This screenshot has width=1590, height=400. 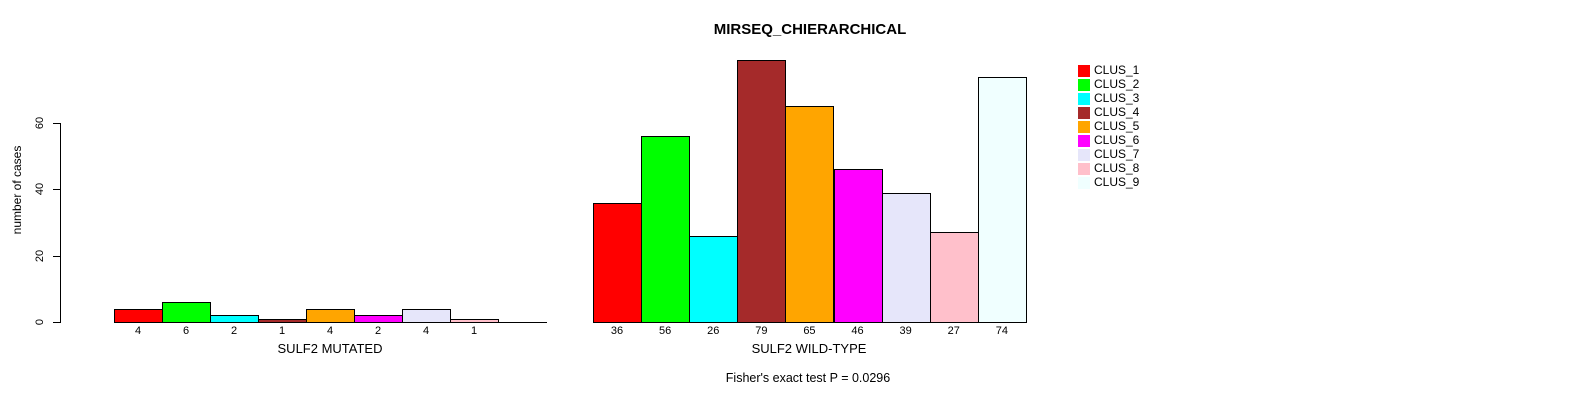 I want to click on bar-value-label: 36, so click(x=617, y=331).